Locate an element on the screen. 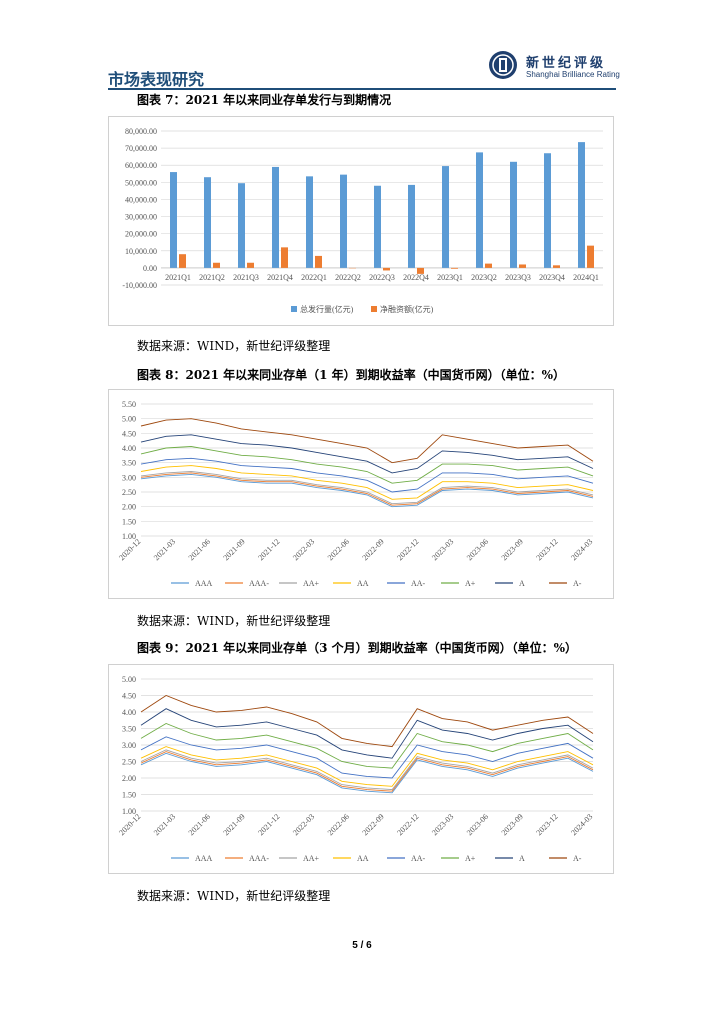  figure-9-source: 数据来源：WIND，新世纪评级整理 is located at coordinates (234, 896).